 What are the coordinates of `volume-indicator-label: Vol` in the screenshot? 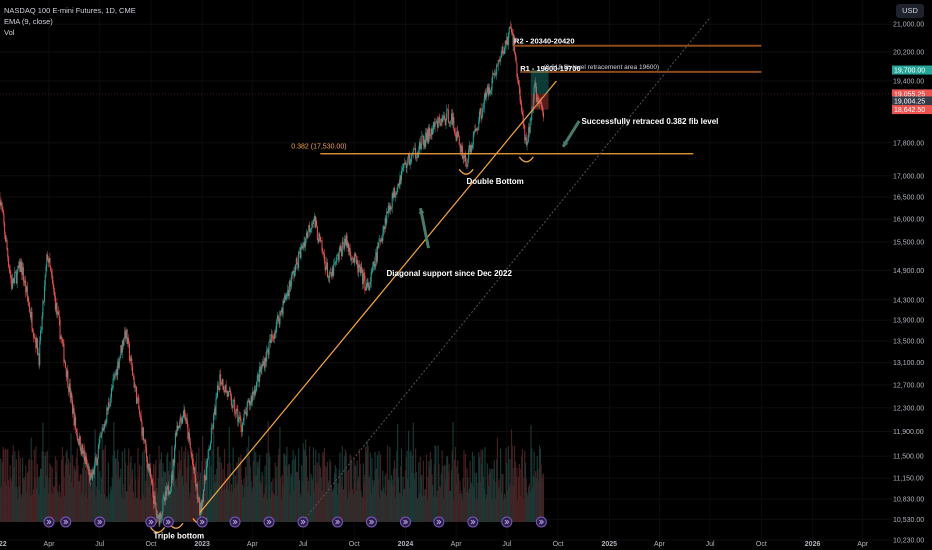 It's located at (9, 32).